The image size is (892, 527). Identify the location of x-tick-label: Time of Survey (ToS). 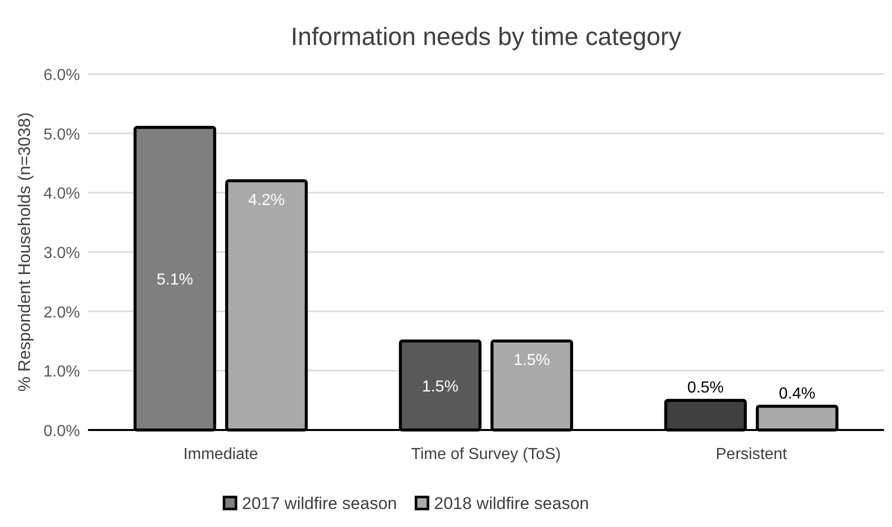
(486, 454).